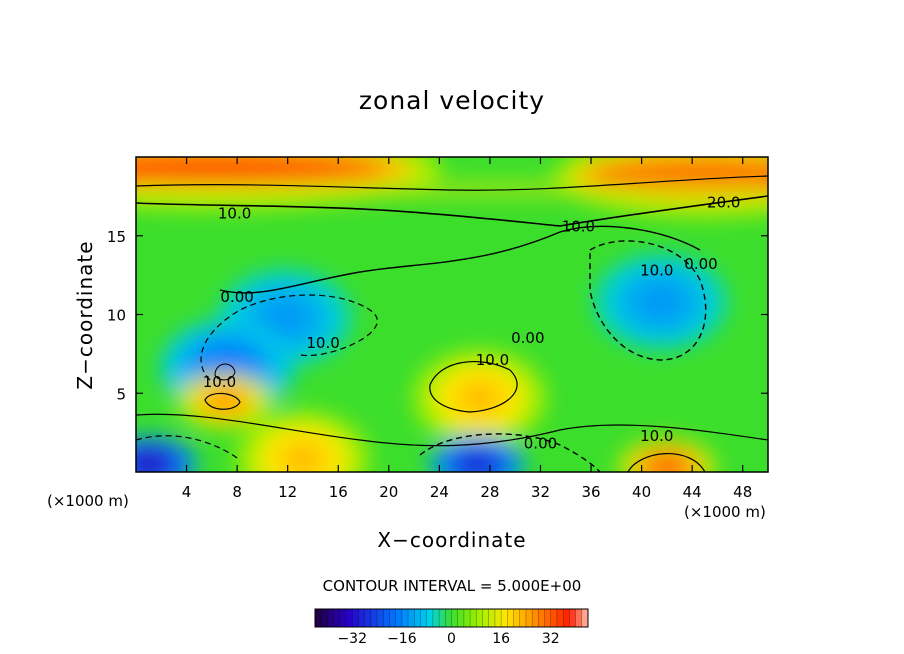  Describe the element at coordinates (116, 316) in the screenshot. I see `y-tick-label-1: 10` at that location.